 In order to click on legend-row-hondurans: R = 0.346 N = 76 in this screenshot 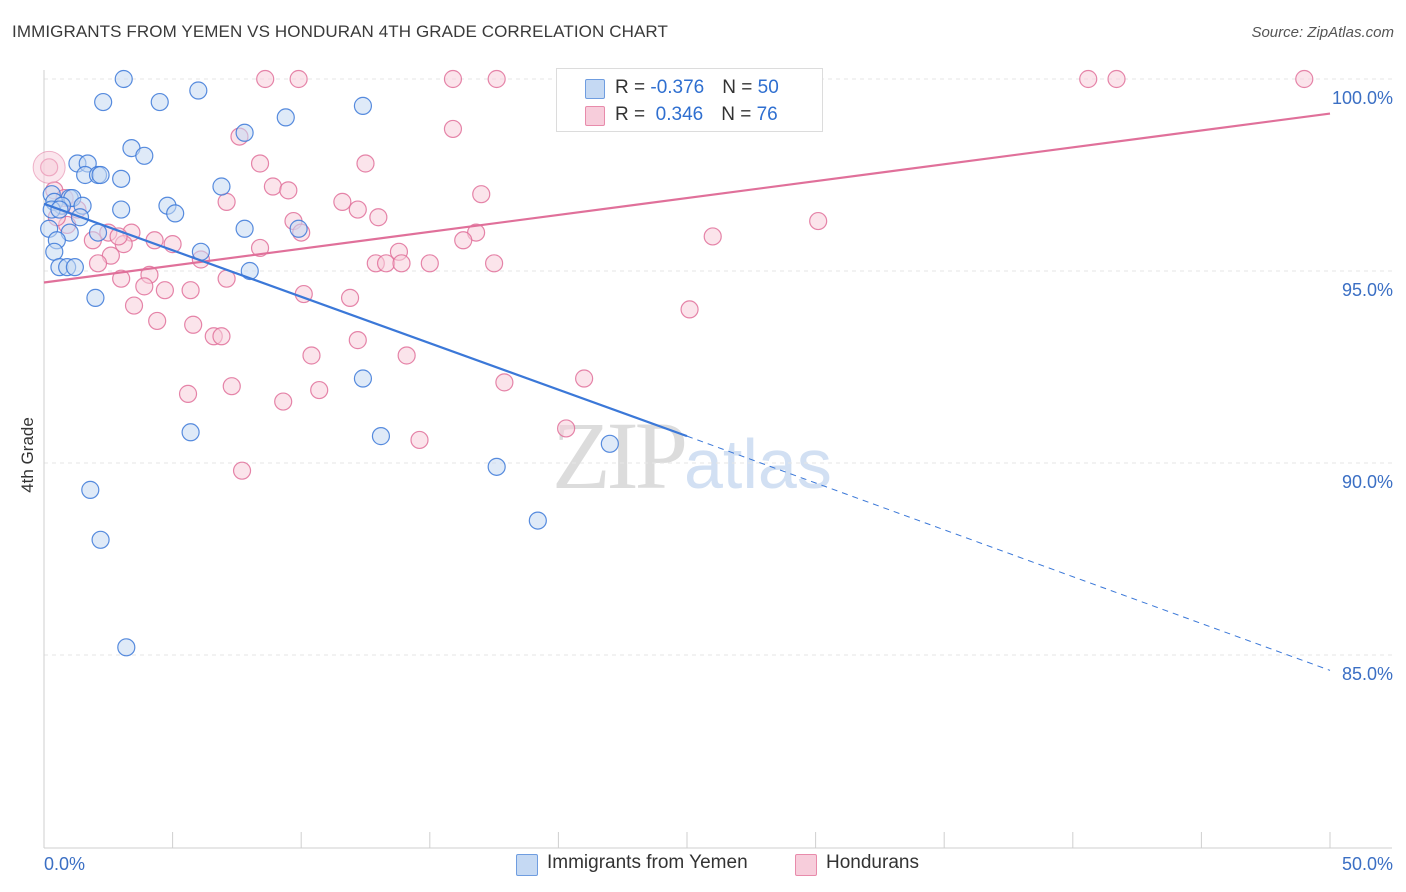, I will do `click(689, 115)`.